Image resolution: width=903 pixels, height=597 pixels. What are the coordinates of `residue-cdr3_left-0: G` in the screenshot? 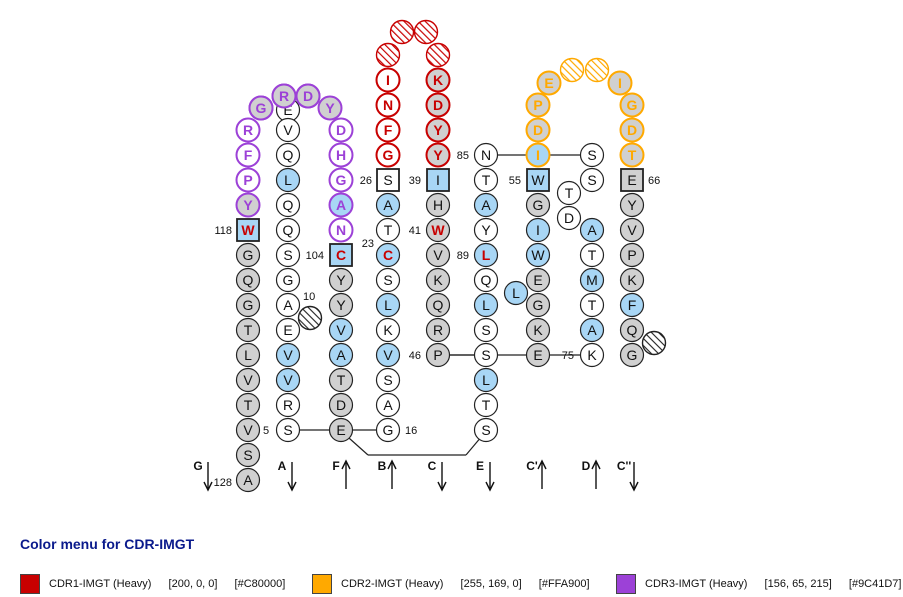 It's located at (261, 108).